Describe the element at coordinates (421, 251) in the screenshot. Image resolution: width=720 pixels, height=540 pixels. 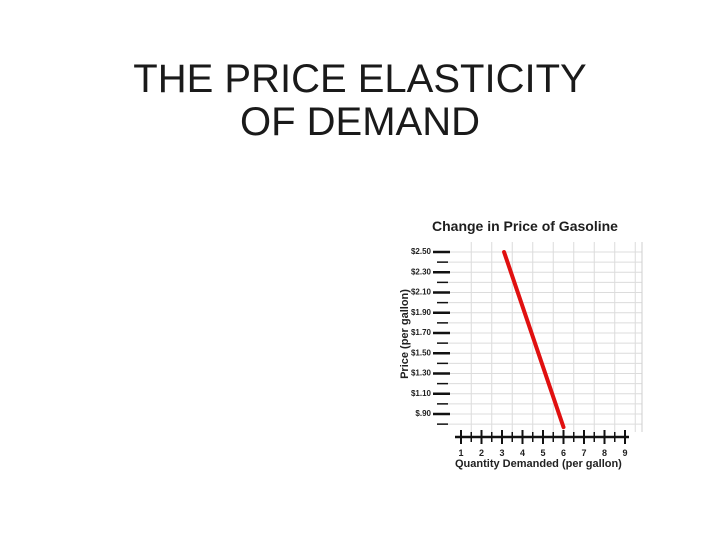
I see `y-tick-label: $2.50` at that location.